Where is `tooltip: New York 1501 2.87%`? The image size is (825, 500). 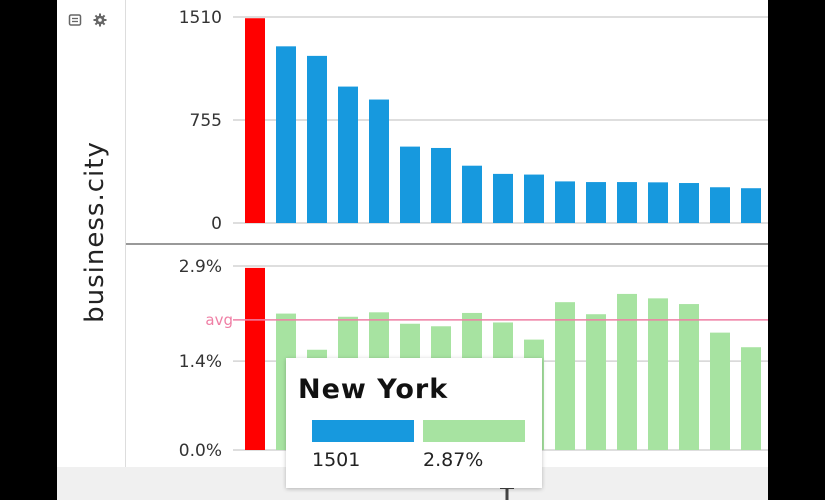
tooltip: New York 1501 2.87% is located at coordinates (414, 423).